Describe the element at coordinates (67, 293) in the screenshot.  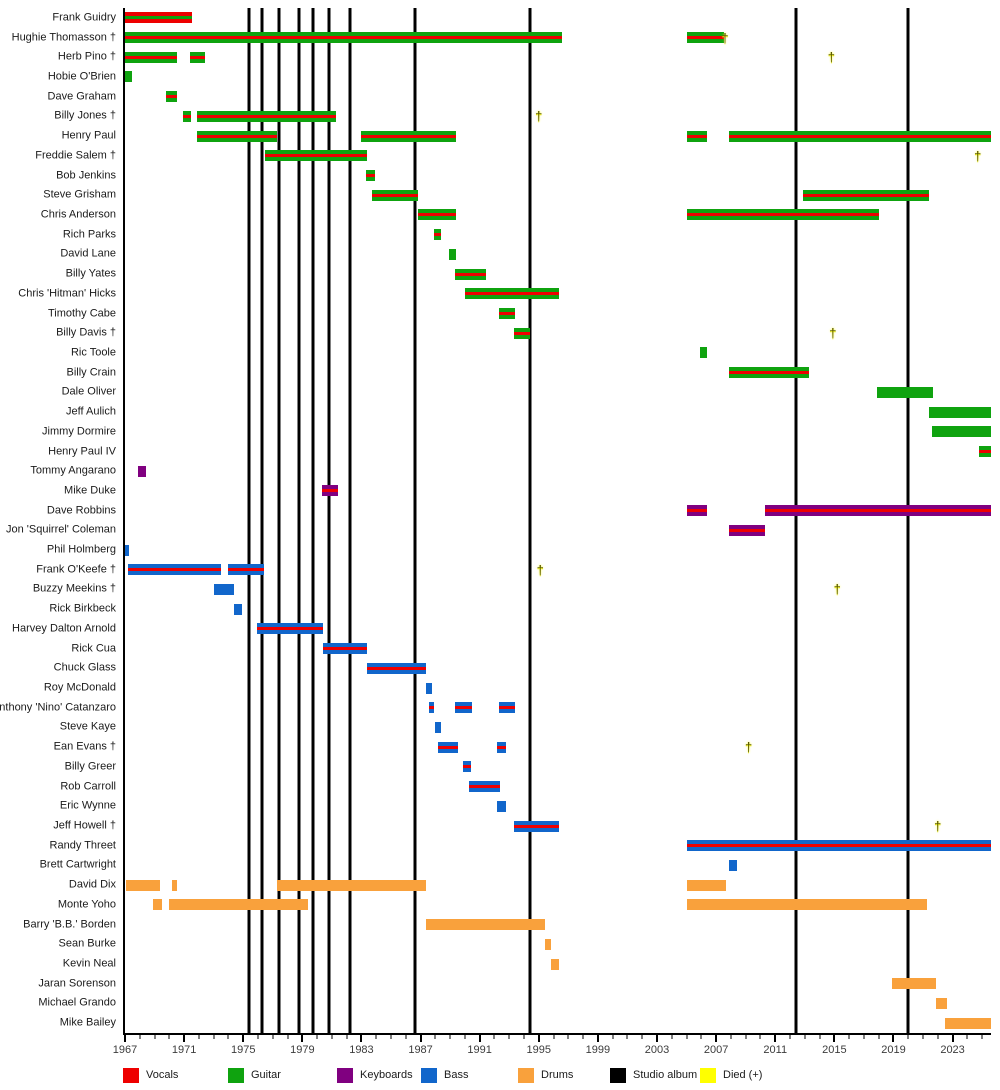
I see `member-label: Chris 'Hitman' Hicks` at that location.